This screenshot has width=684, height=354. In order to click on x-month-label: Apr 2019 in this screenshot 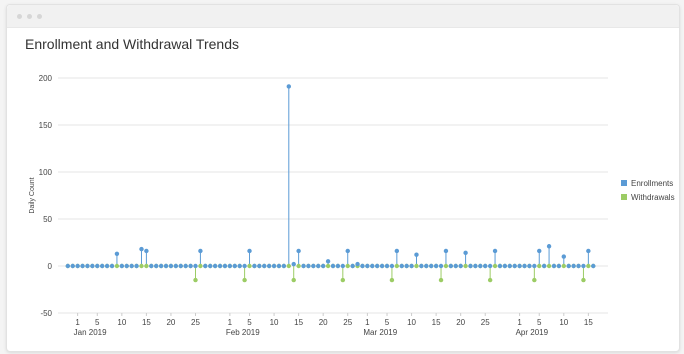, I will do `click(532, 332)`.